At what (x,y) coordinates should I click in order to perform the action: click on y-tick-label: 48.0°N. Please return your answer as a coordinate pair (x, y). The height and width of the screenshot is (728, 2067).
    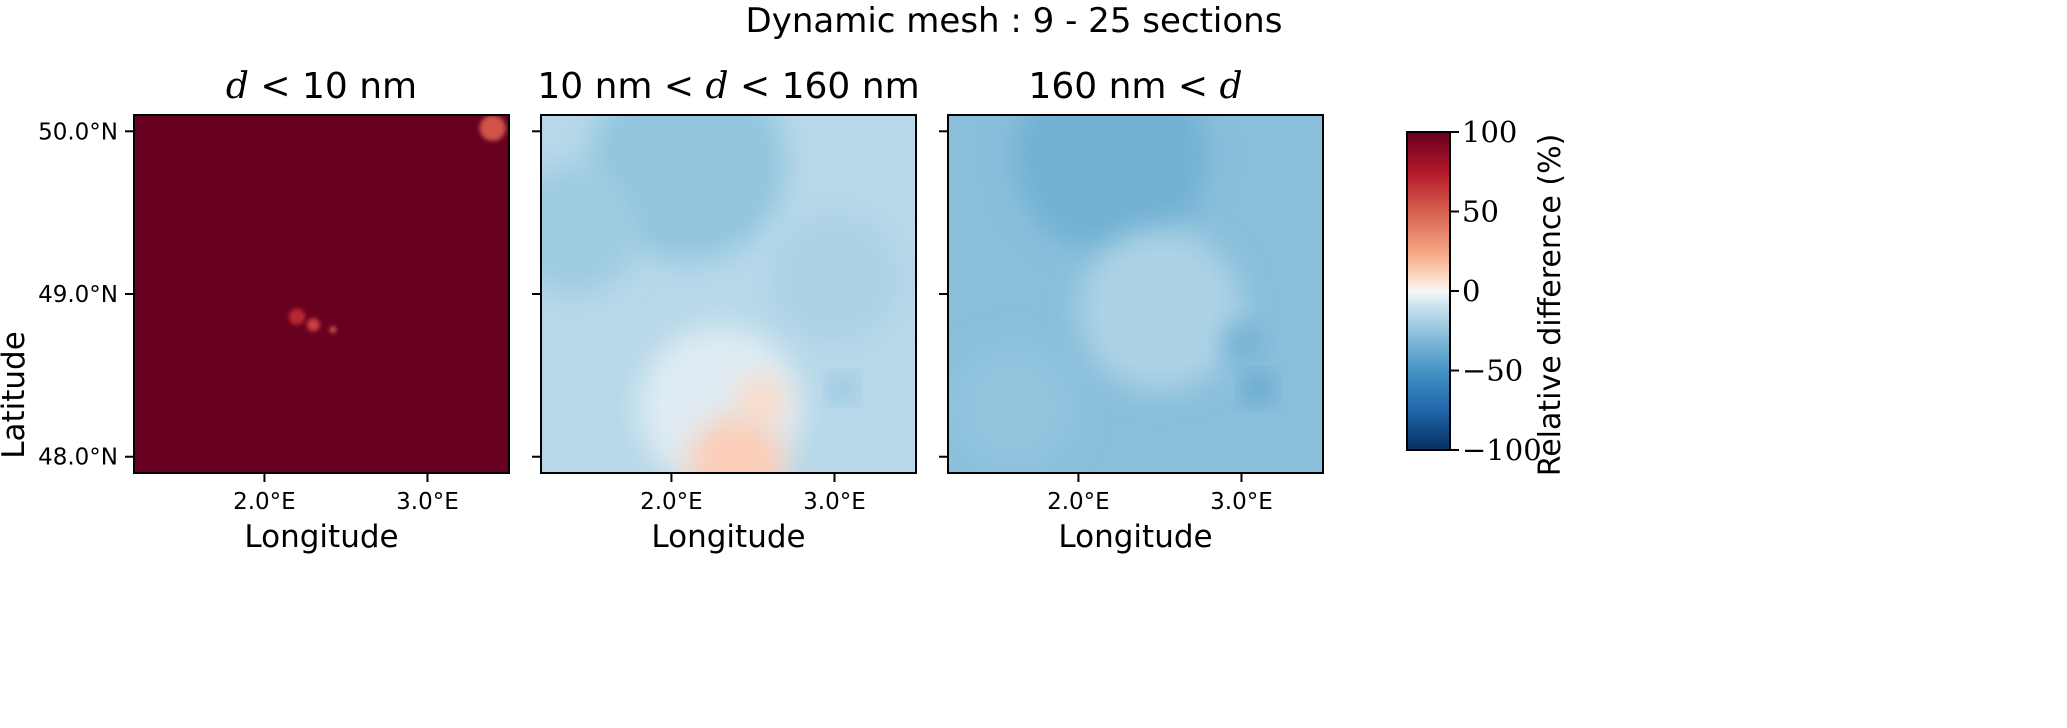
    Looking at the image, I should click on (78, 458).